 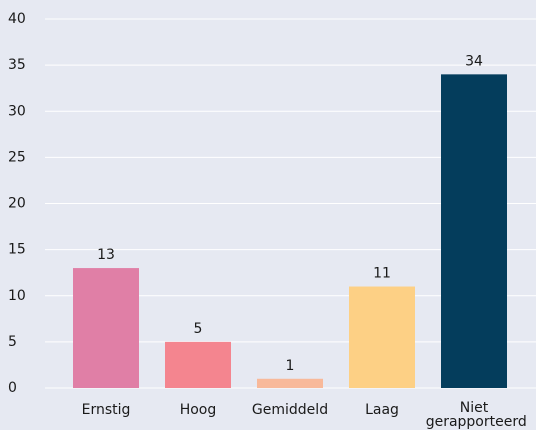 I want to click on y-tick-label: 35, so click(x=17, y=65).